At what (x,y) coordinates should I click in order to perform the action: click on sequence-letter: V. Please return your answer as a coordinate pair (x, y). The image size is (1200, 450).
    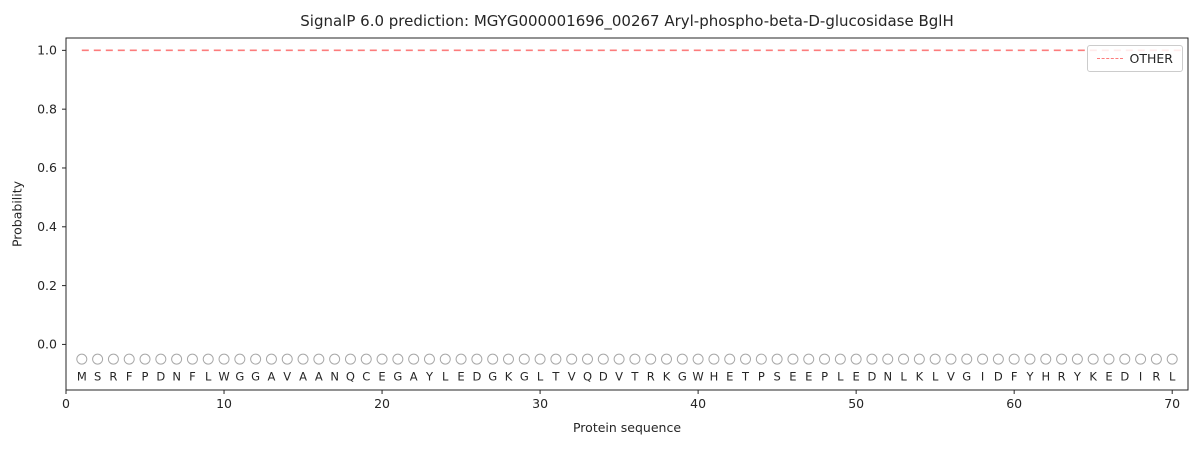
    Looking at the image, I should click on (572, 377).